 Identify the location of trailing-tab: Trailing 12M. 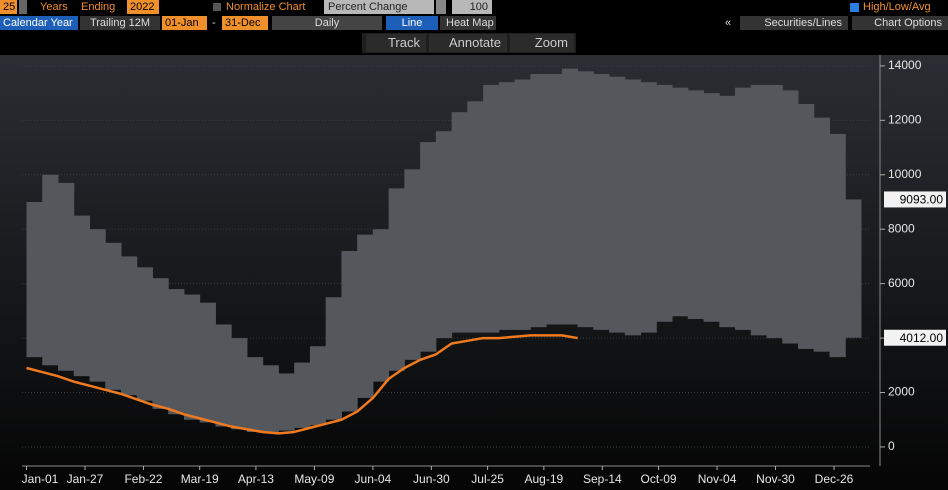
(120, 23).